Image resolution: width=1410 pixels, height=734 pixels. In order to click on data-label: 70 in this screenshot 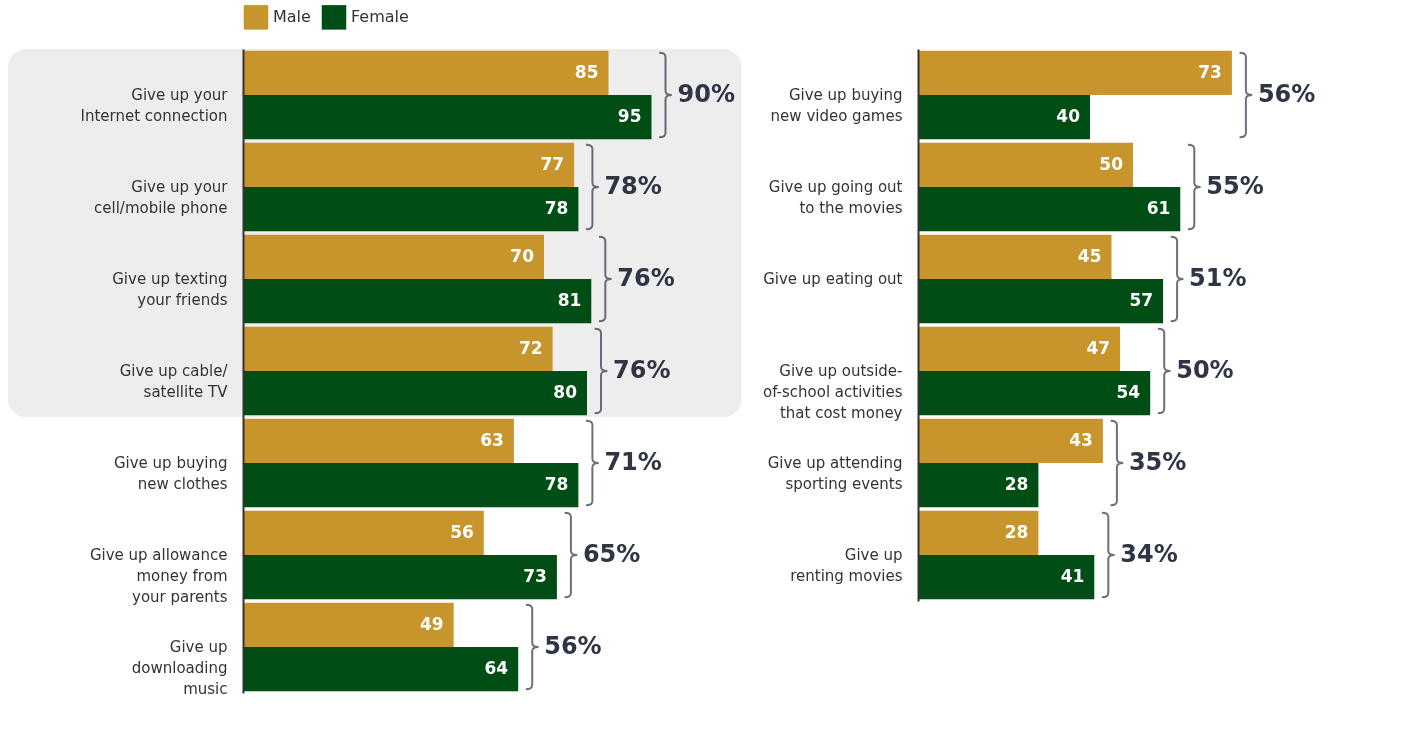, I will do `click(522, 255)`.